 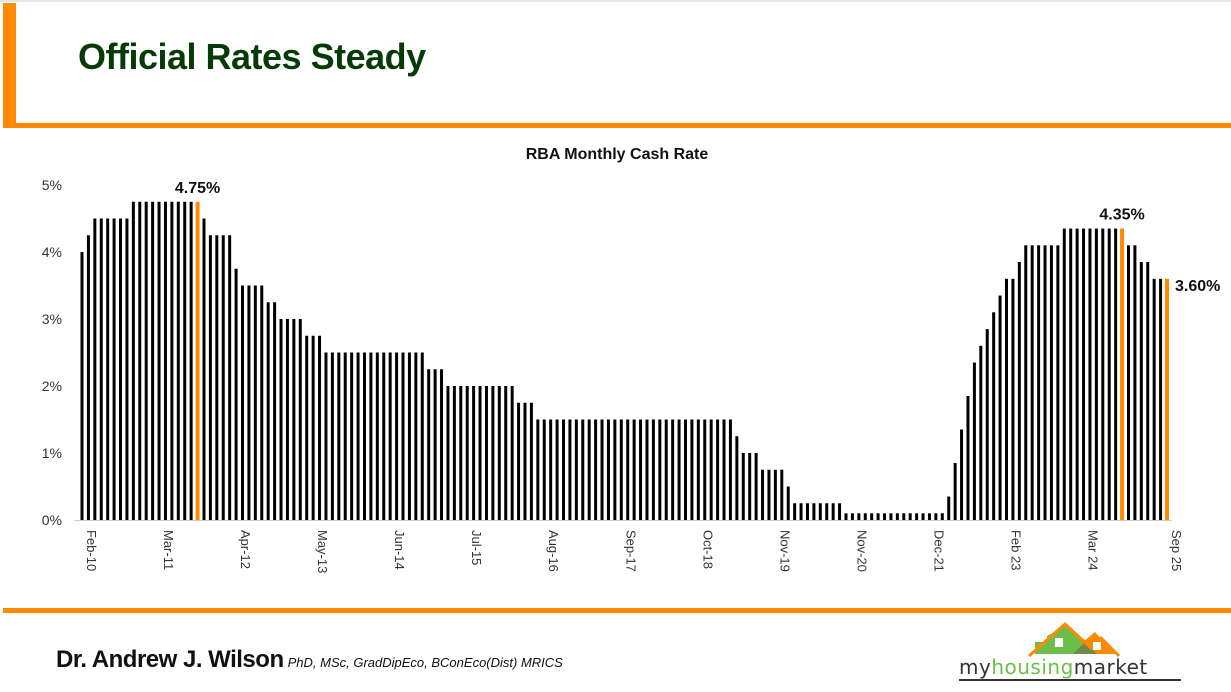 I want to click on y-tick-label: 1%, so click(x=52, y=453).